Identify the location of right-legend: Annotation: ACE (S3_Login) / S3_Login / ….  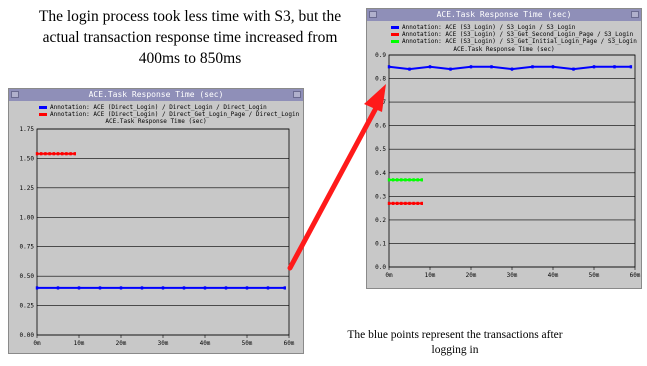
(516, 34).